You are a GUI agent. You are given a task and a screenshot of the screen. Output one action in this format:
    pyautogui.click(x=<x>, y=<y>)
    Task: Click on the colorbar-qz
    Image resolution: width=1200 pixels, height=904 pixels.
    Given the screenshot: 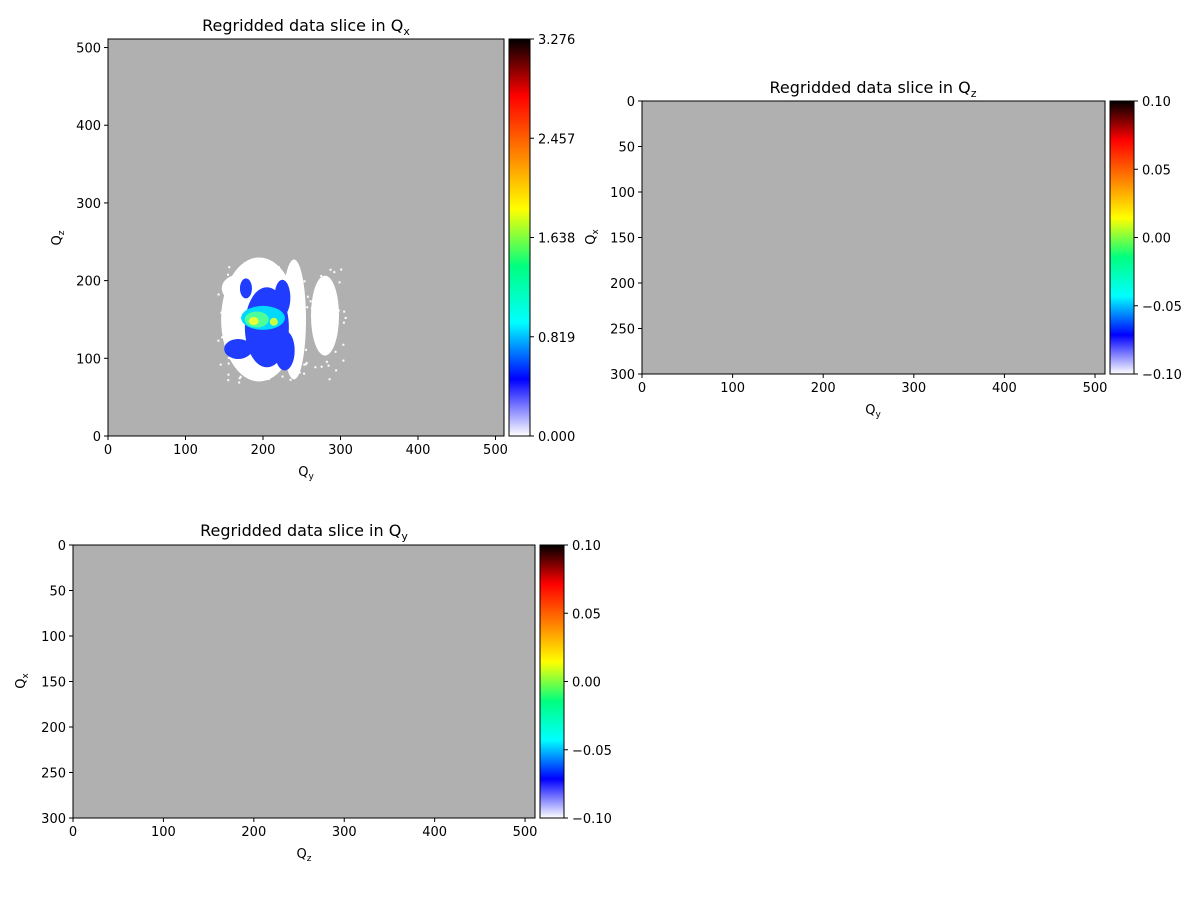 What is the action you would take?
    pyautogui.click(x=1122, y=237)
    